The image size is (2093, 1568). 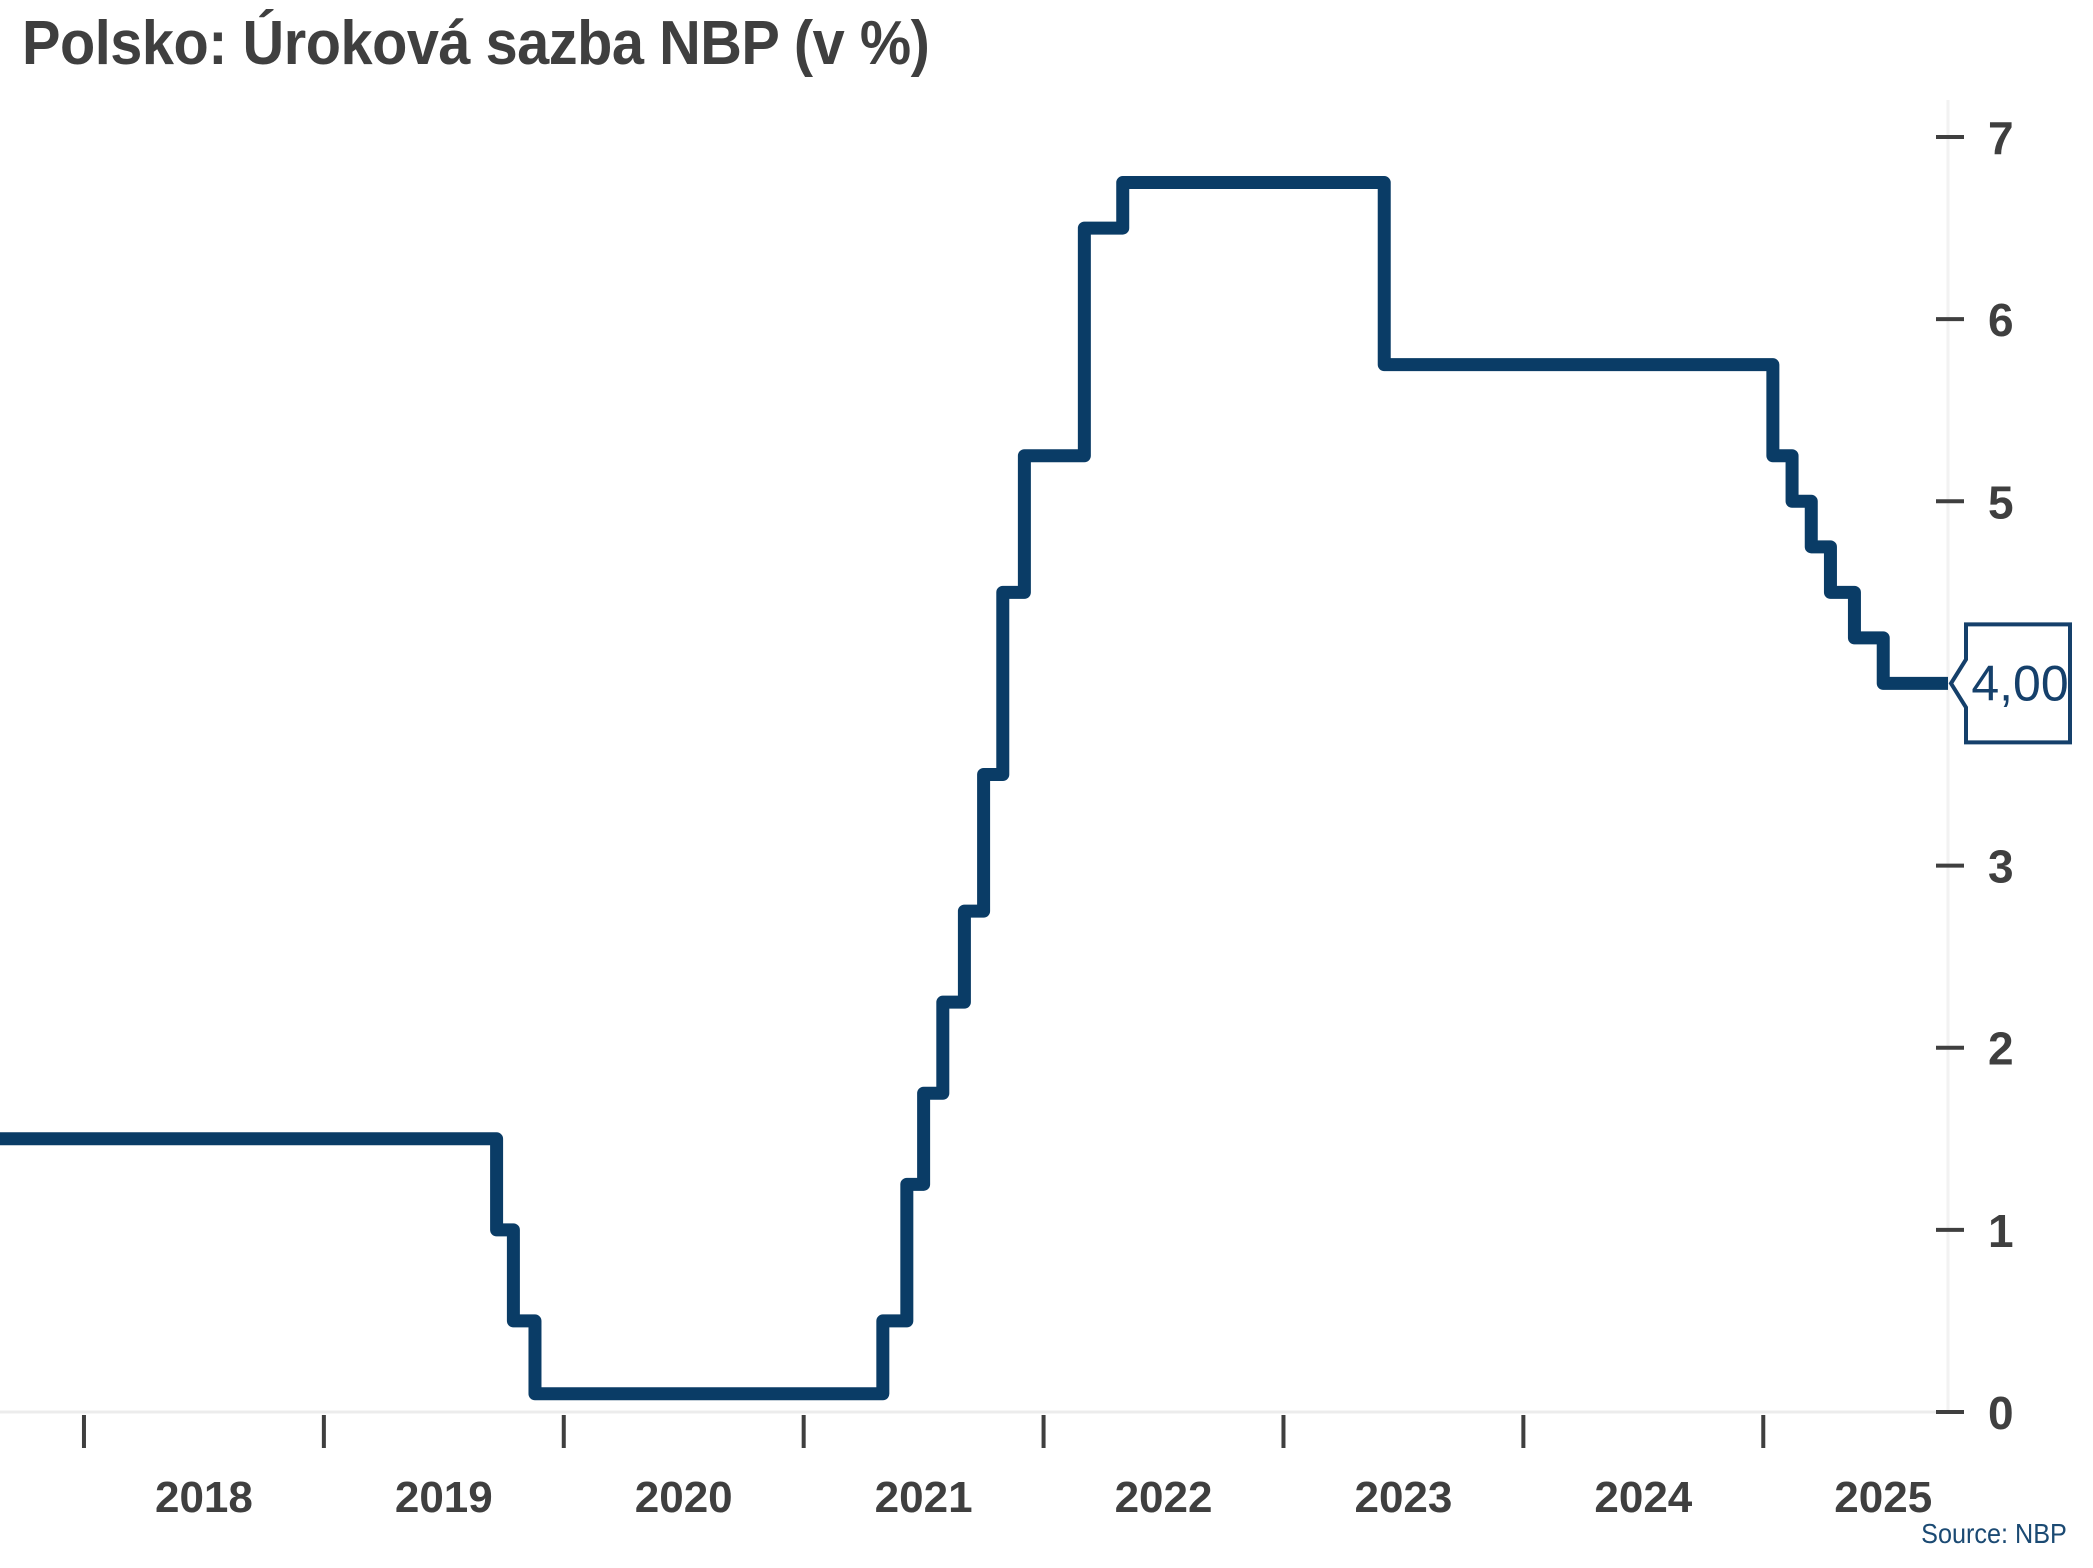 I want to click on x-axis-tick-label: 2021, so click(x=924, y=1497).